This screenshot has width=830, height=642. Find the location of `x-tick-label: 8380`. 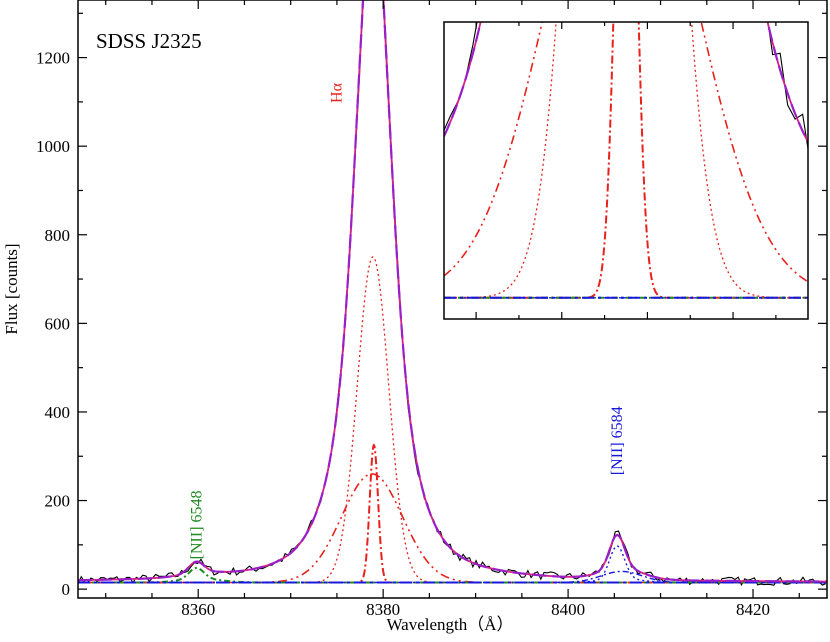

x-tick-label: 8380 is located at coordinates (383, 609).